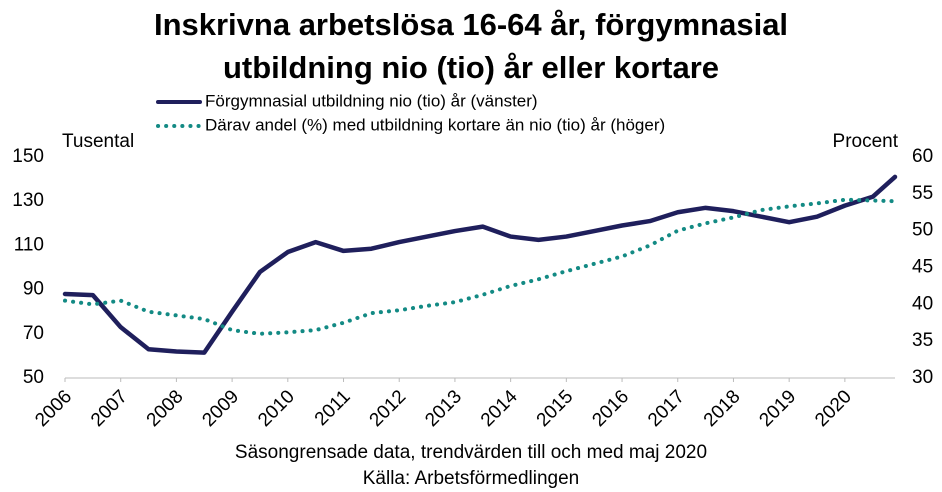 The width and height of the screenshot is (942, 492). Describe the element at coordinates (443, 408) in the screenshot. I see `x-tick-label: 2013` at that location.